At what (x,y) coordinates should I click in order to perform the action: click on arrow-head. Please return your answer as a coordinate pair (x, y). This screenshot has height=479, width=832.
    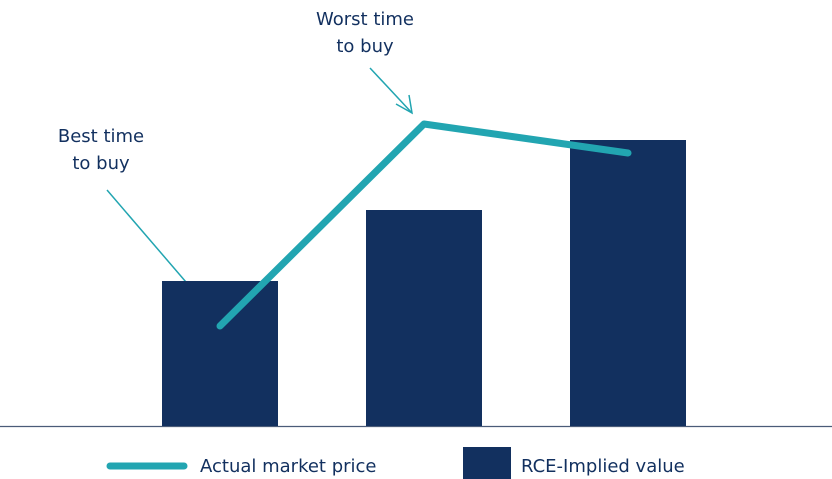
    Looking at the image, I should click on (404, 104).